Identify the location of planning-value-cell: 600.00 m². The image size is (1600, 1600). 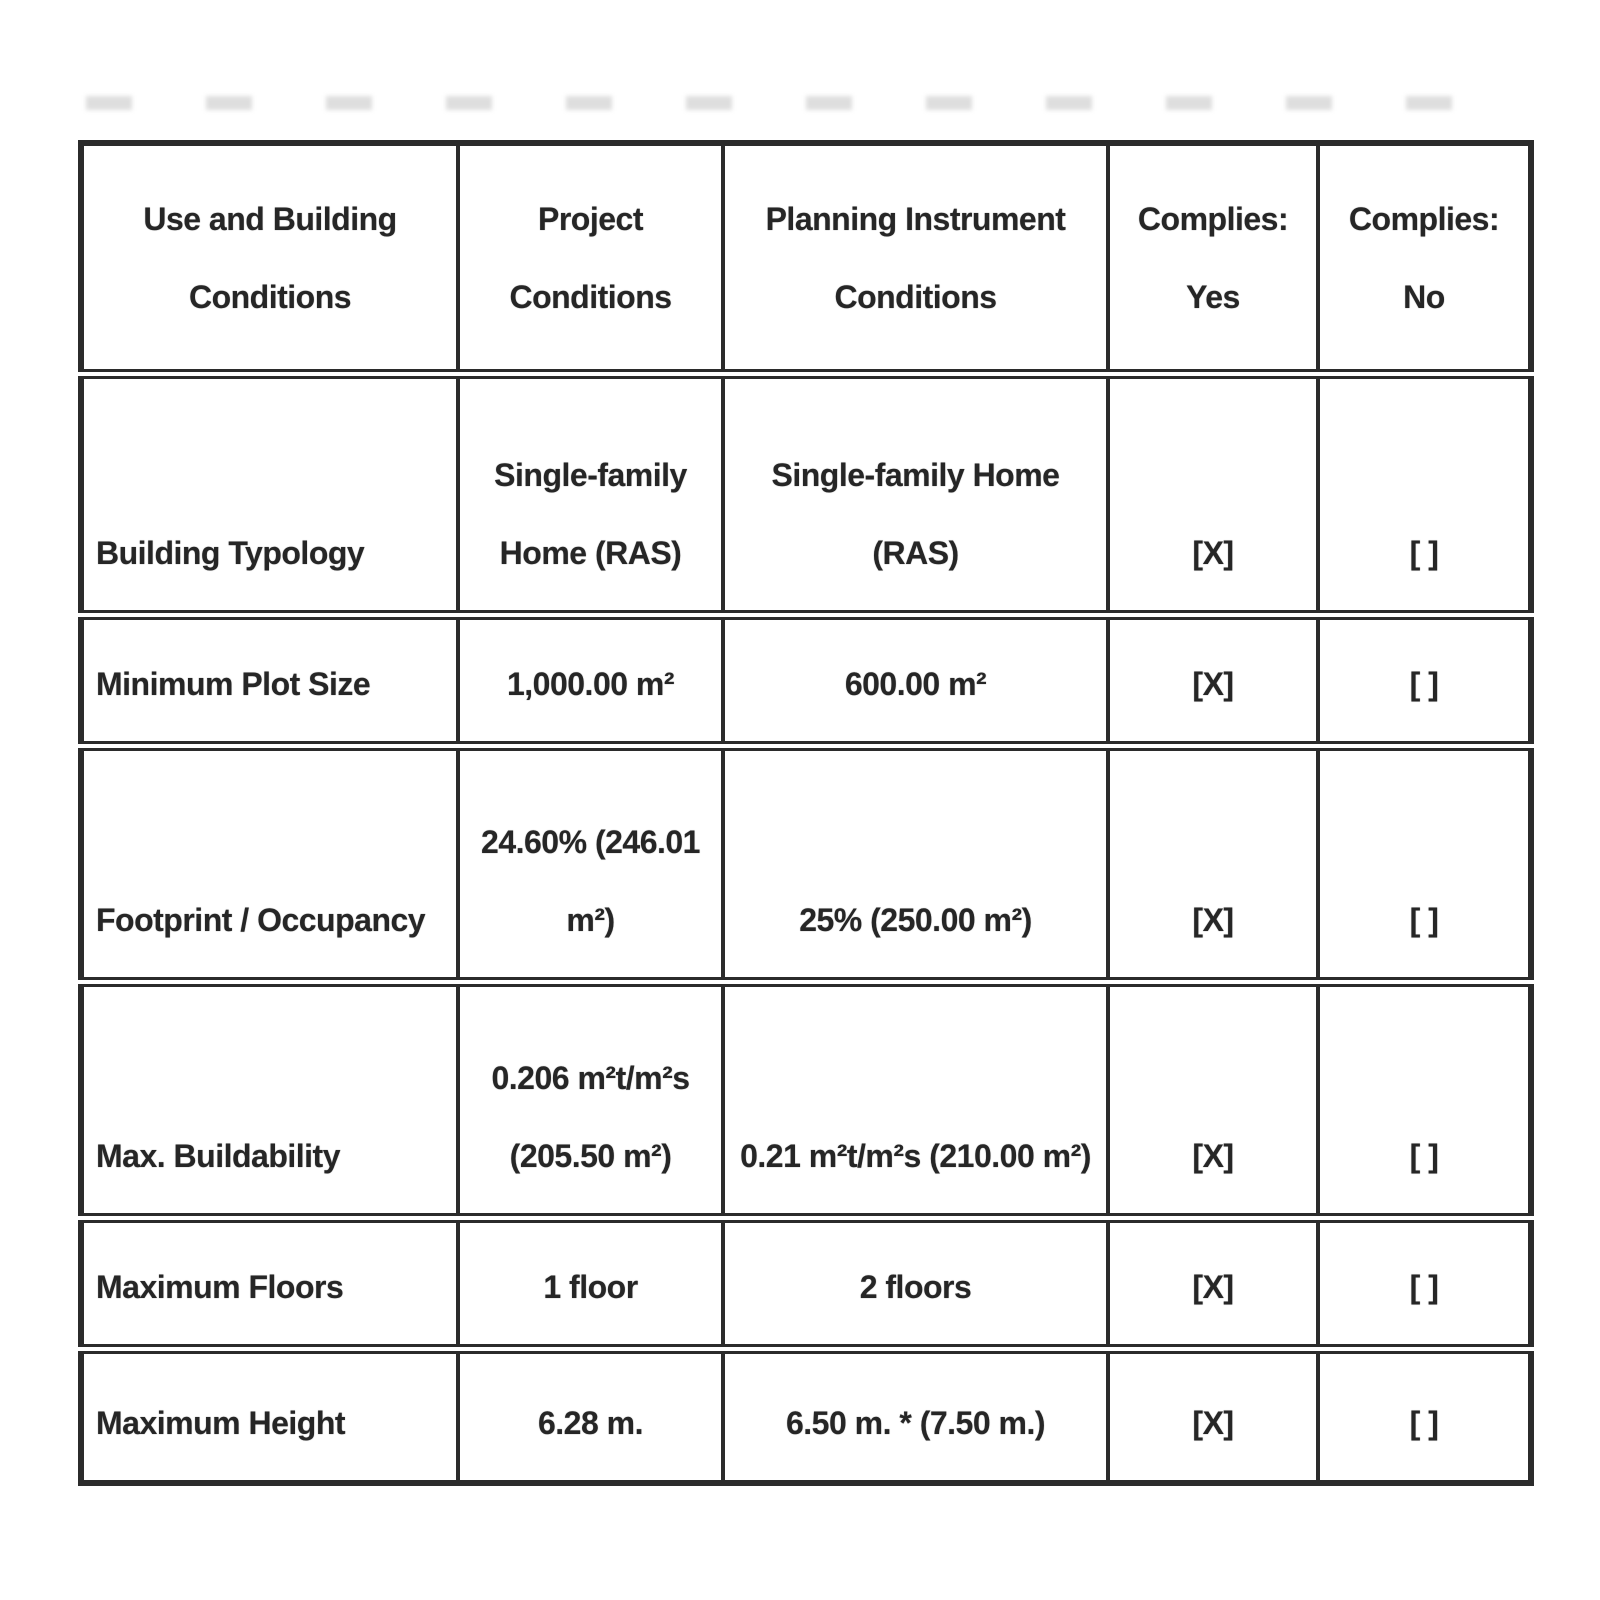
(915, 678).